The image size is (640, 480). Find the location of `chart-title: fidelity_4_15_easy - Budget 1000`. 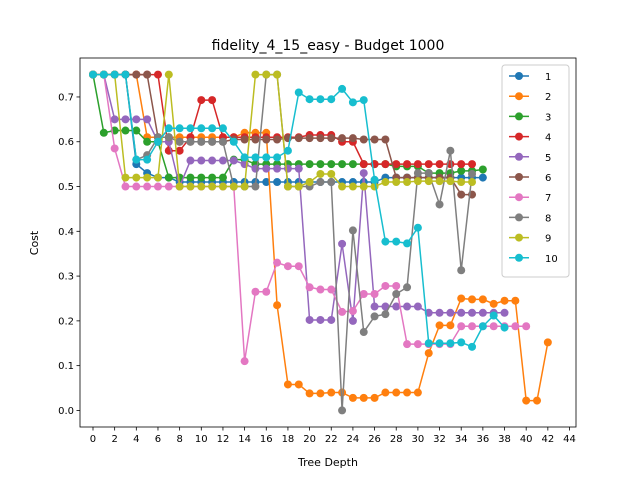

chart-title: fidelity_4_15_easy - Budget 1000 is located at coordinates (328, 46).